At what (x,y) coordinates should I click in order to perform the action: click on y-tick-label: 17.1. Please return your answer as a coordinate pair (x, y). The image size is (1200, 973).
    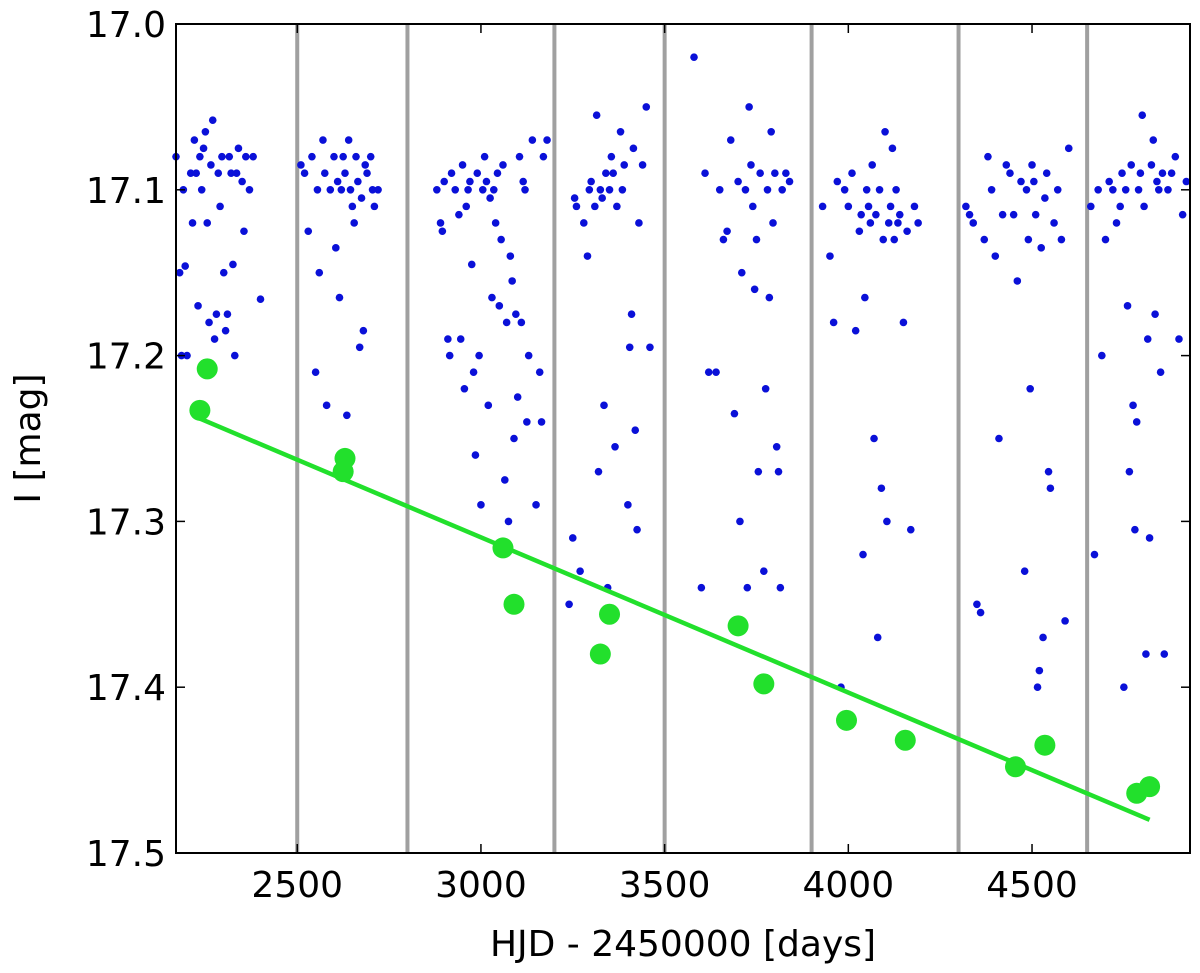
    Looking at the image, I should click on (126, 191).